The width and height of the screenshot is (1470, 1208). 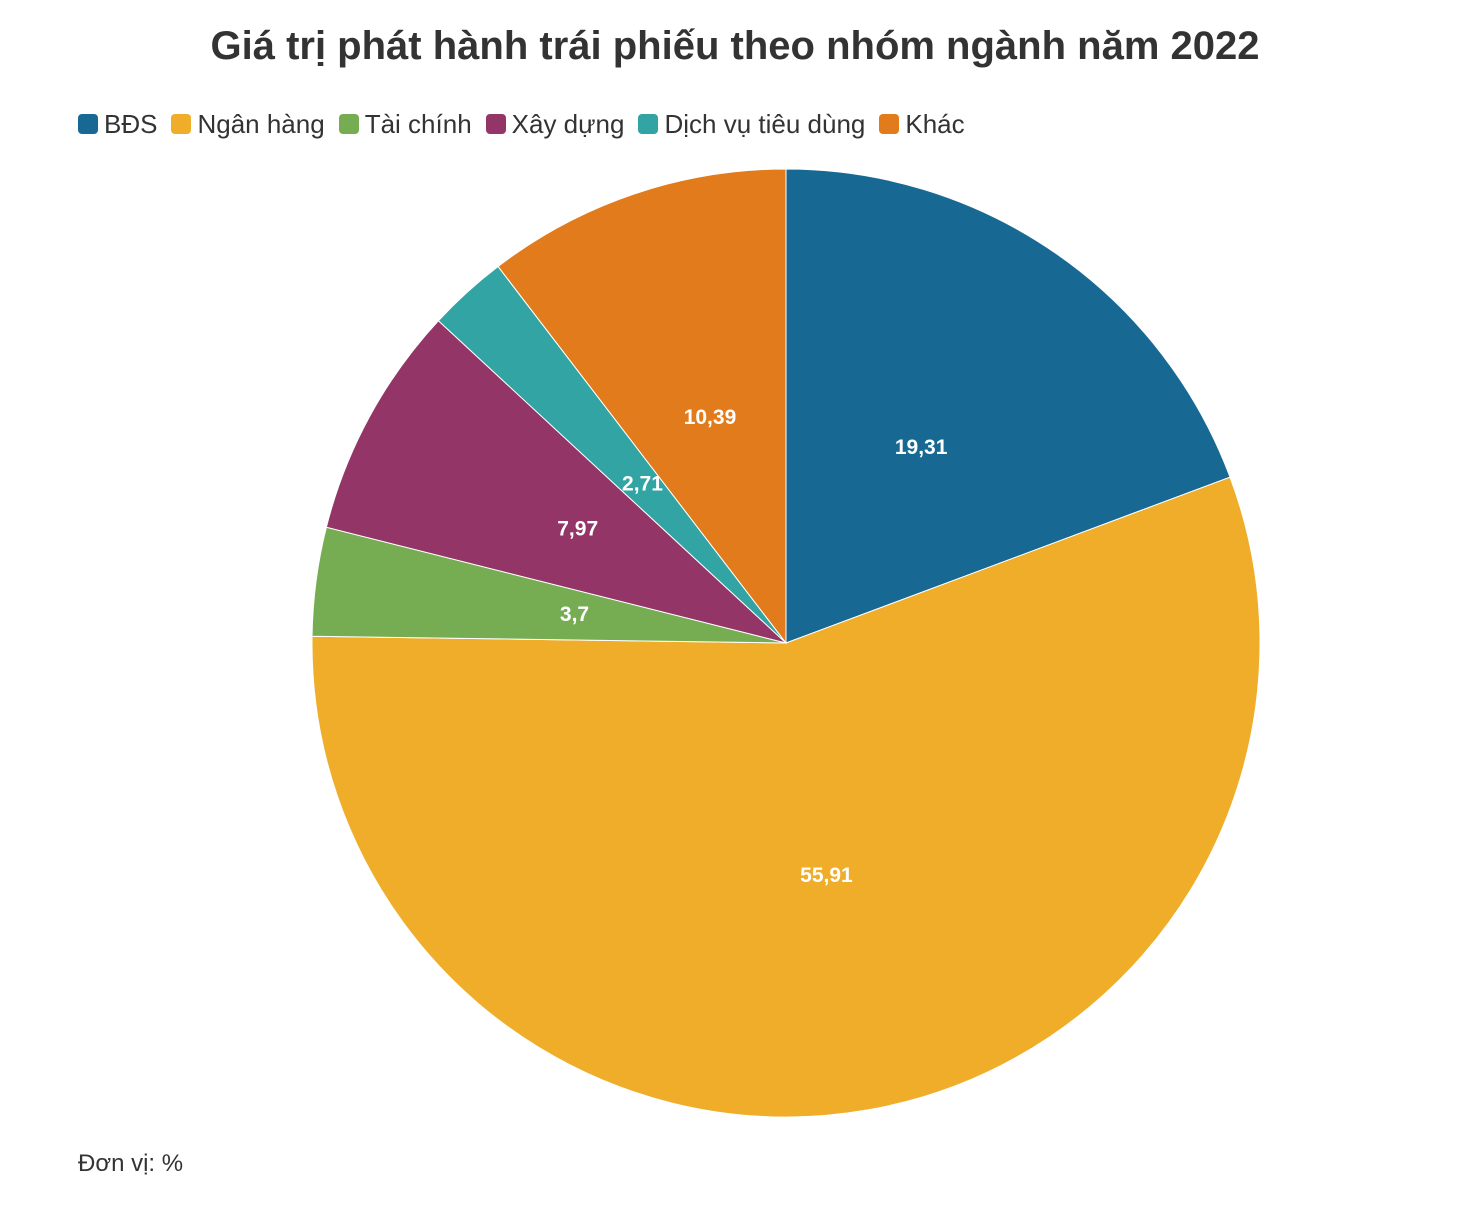 What do you see at coordinates (131, 1163) in the screenshot?
I see `unit-note: Đơn vị: %` at bounding box center [131, 1163].